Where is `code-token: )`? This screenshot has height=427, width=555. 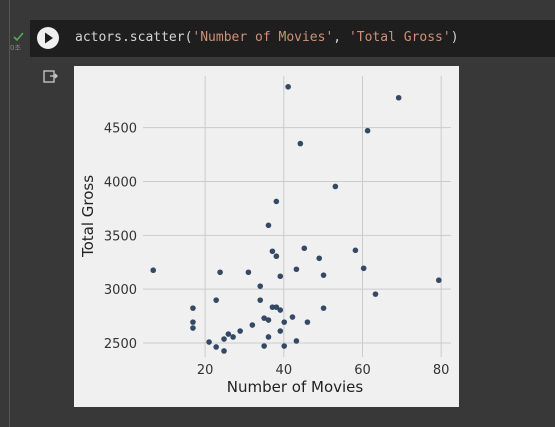 code-token: ) is located at coordinates (454, 37).